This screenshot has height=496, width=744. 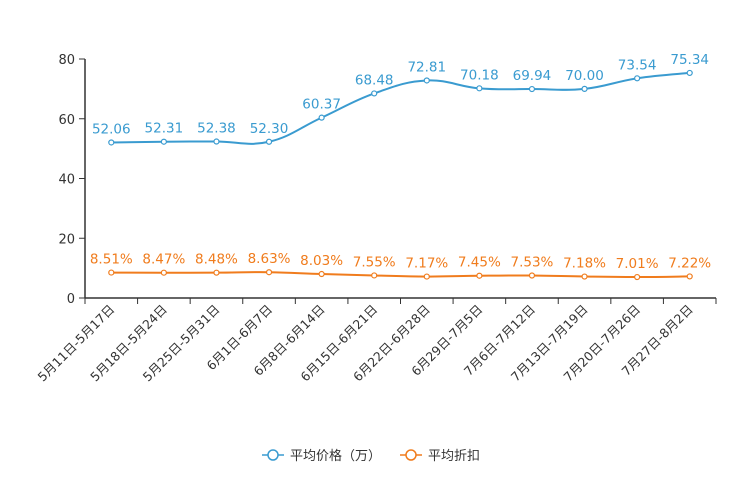 I want to click on legend-label: 平均价格（万）, so click(x=335, y=456).